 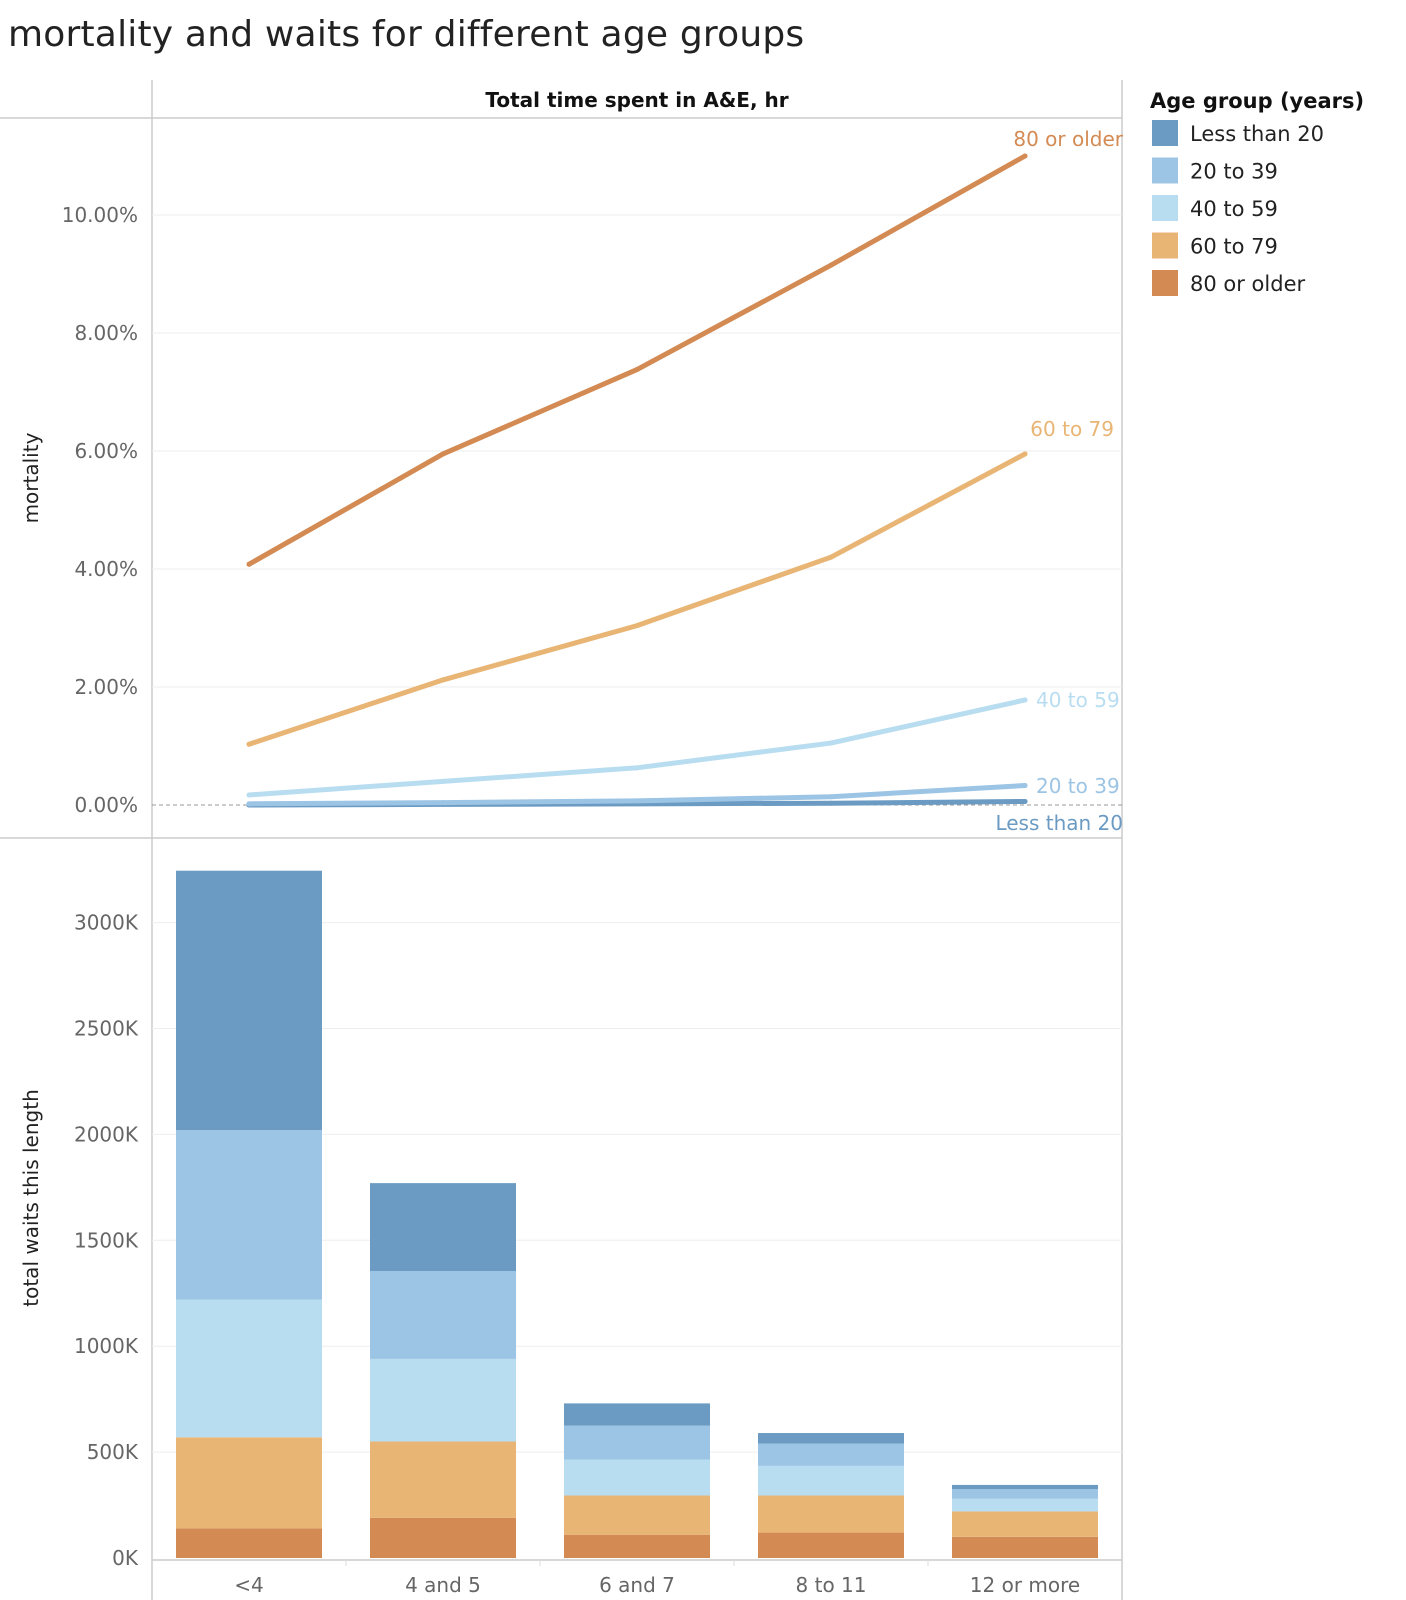 I want to click on legend-label-20-to-39: 20 to 39, so click(x=1234, y=172).